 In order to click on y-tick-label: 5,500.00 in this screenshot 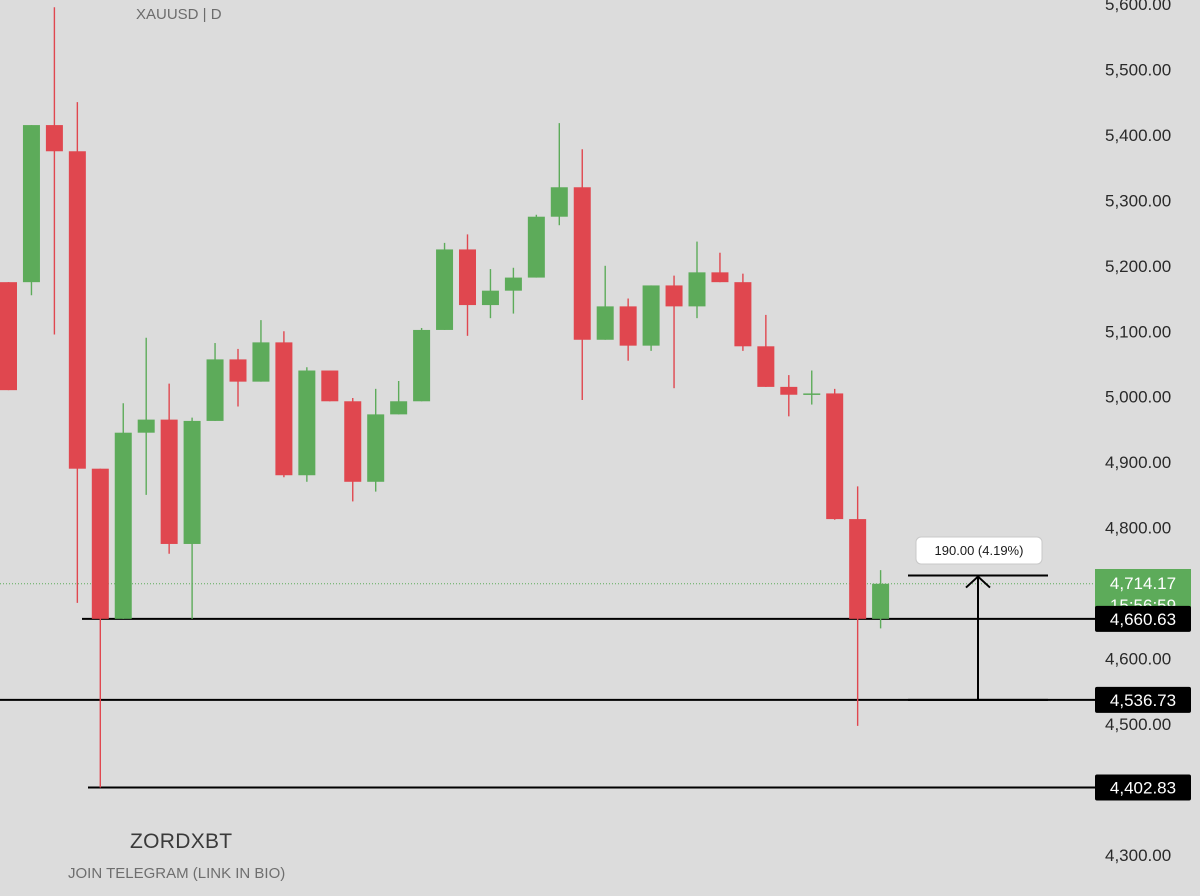, I will do `click(1138, 69)`.